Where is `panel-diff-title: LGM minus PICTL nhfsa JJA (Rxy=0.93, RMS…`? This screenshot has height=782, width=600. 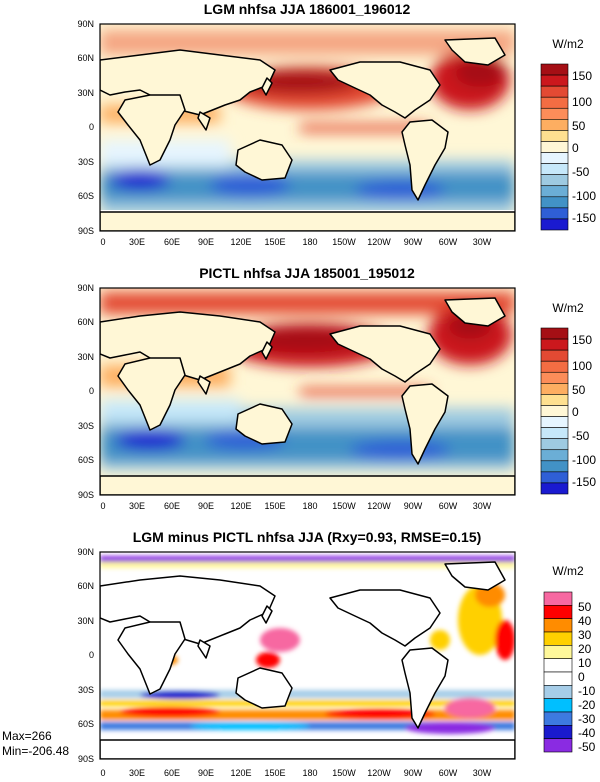 panel-diff-title: LGM minus PICTL nhfsa JJA (Rxy=0.93, RMS… is located at coordinates (307, 537).